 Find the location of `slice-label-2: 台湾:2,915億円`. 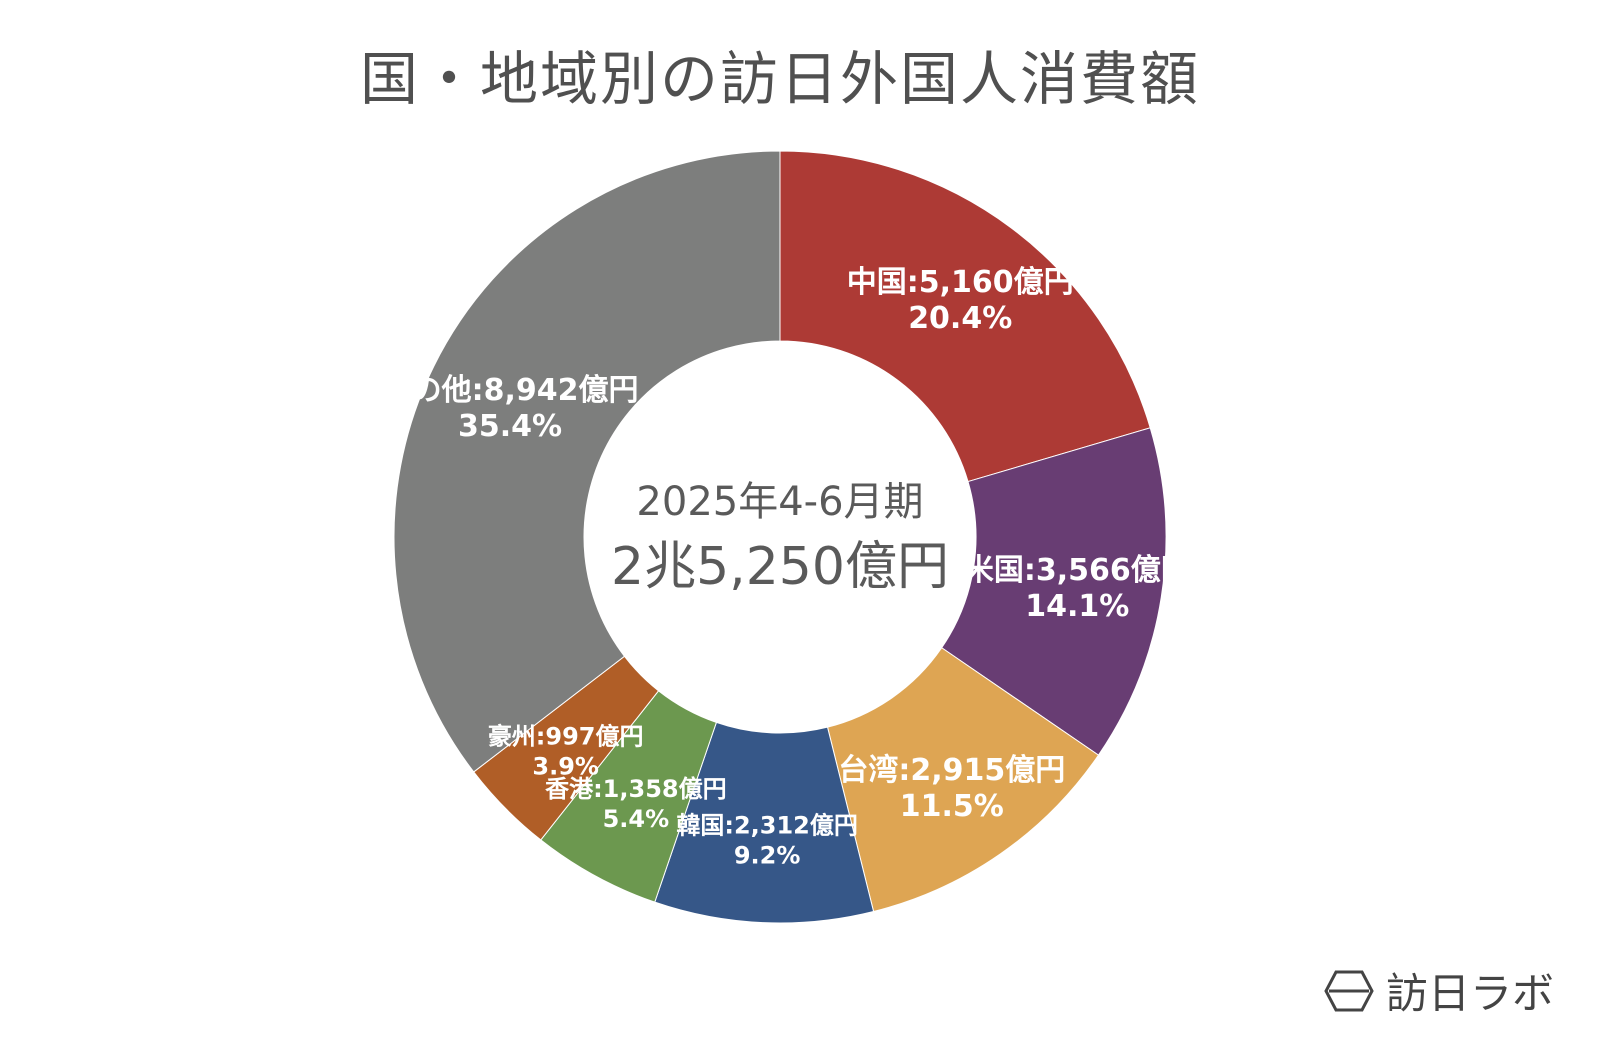

slice-label-2: 台湾:2,915億円 is located at coordinates (951, 770).